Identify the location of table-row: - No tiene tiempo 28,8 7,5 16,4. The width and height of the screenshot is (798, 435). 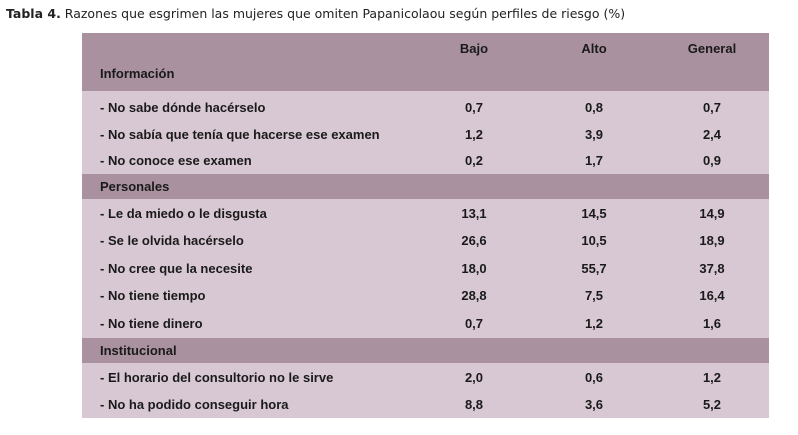
(425, 297).